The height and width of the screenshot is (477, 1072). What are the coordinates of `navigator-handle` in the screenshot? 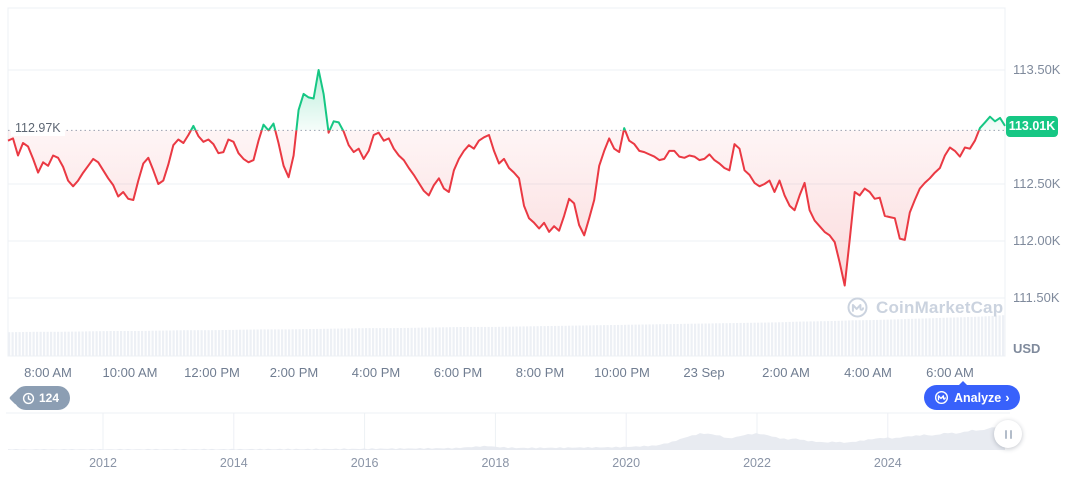 It's located at (1008, 434).